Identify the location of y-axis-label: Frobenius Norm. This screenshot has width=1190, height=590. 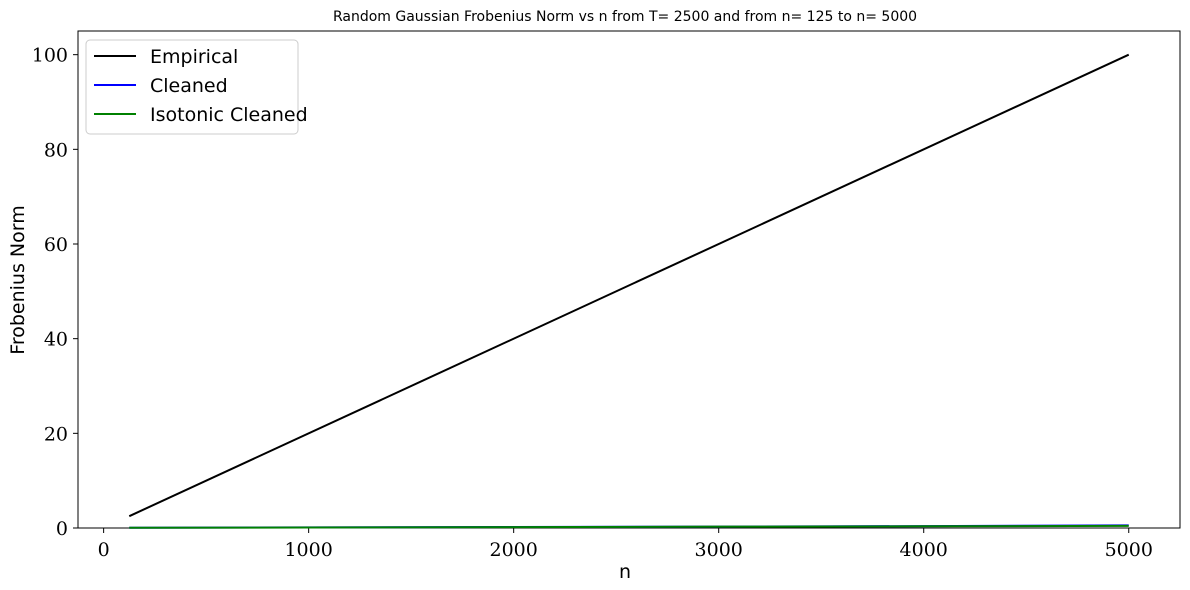
(18, 279).